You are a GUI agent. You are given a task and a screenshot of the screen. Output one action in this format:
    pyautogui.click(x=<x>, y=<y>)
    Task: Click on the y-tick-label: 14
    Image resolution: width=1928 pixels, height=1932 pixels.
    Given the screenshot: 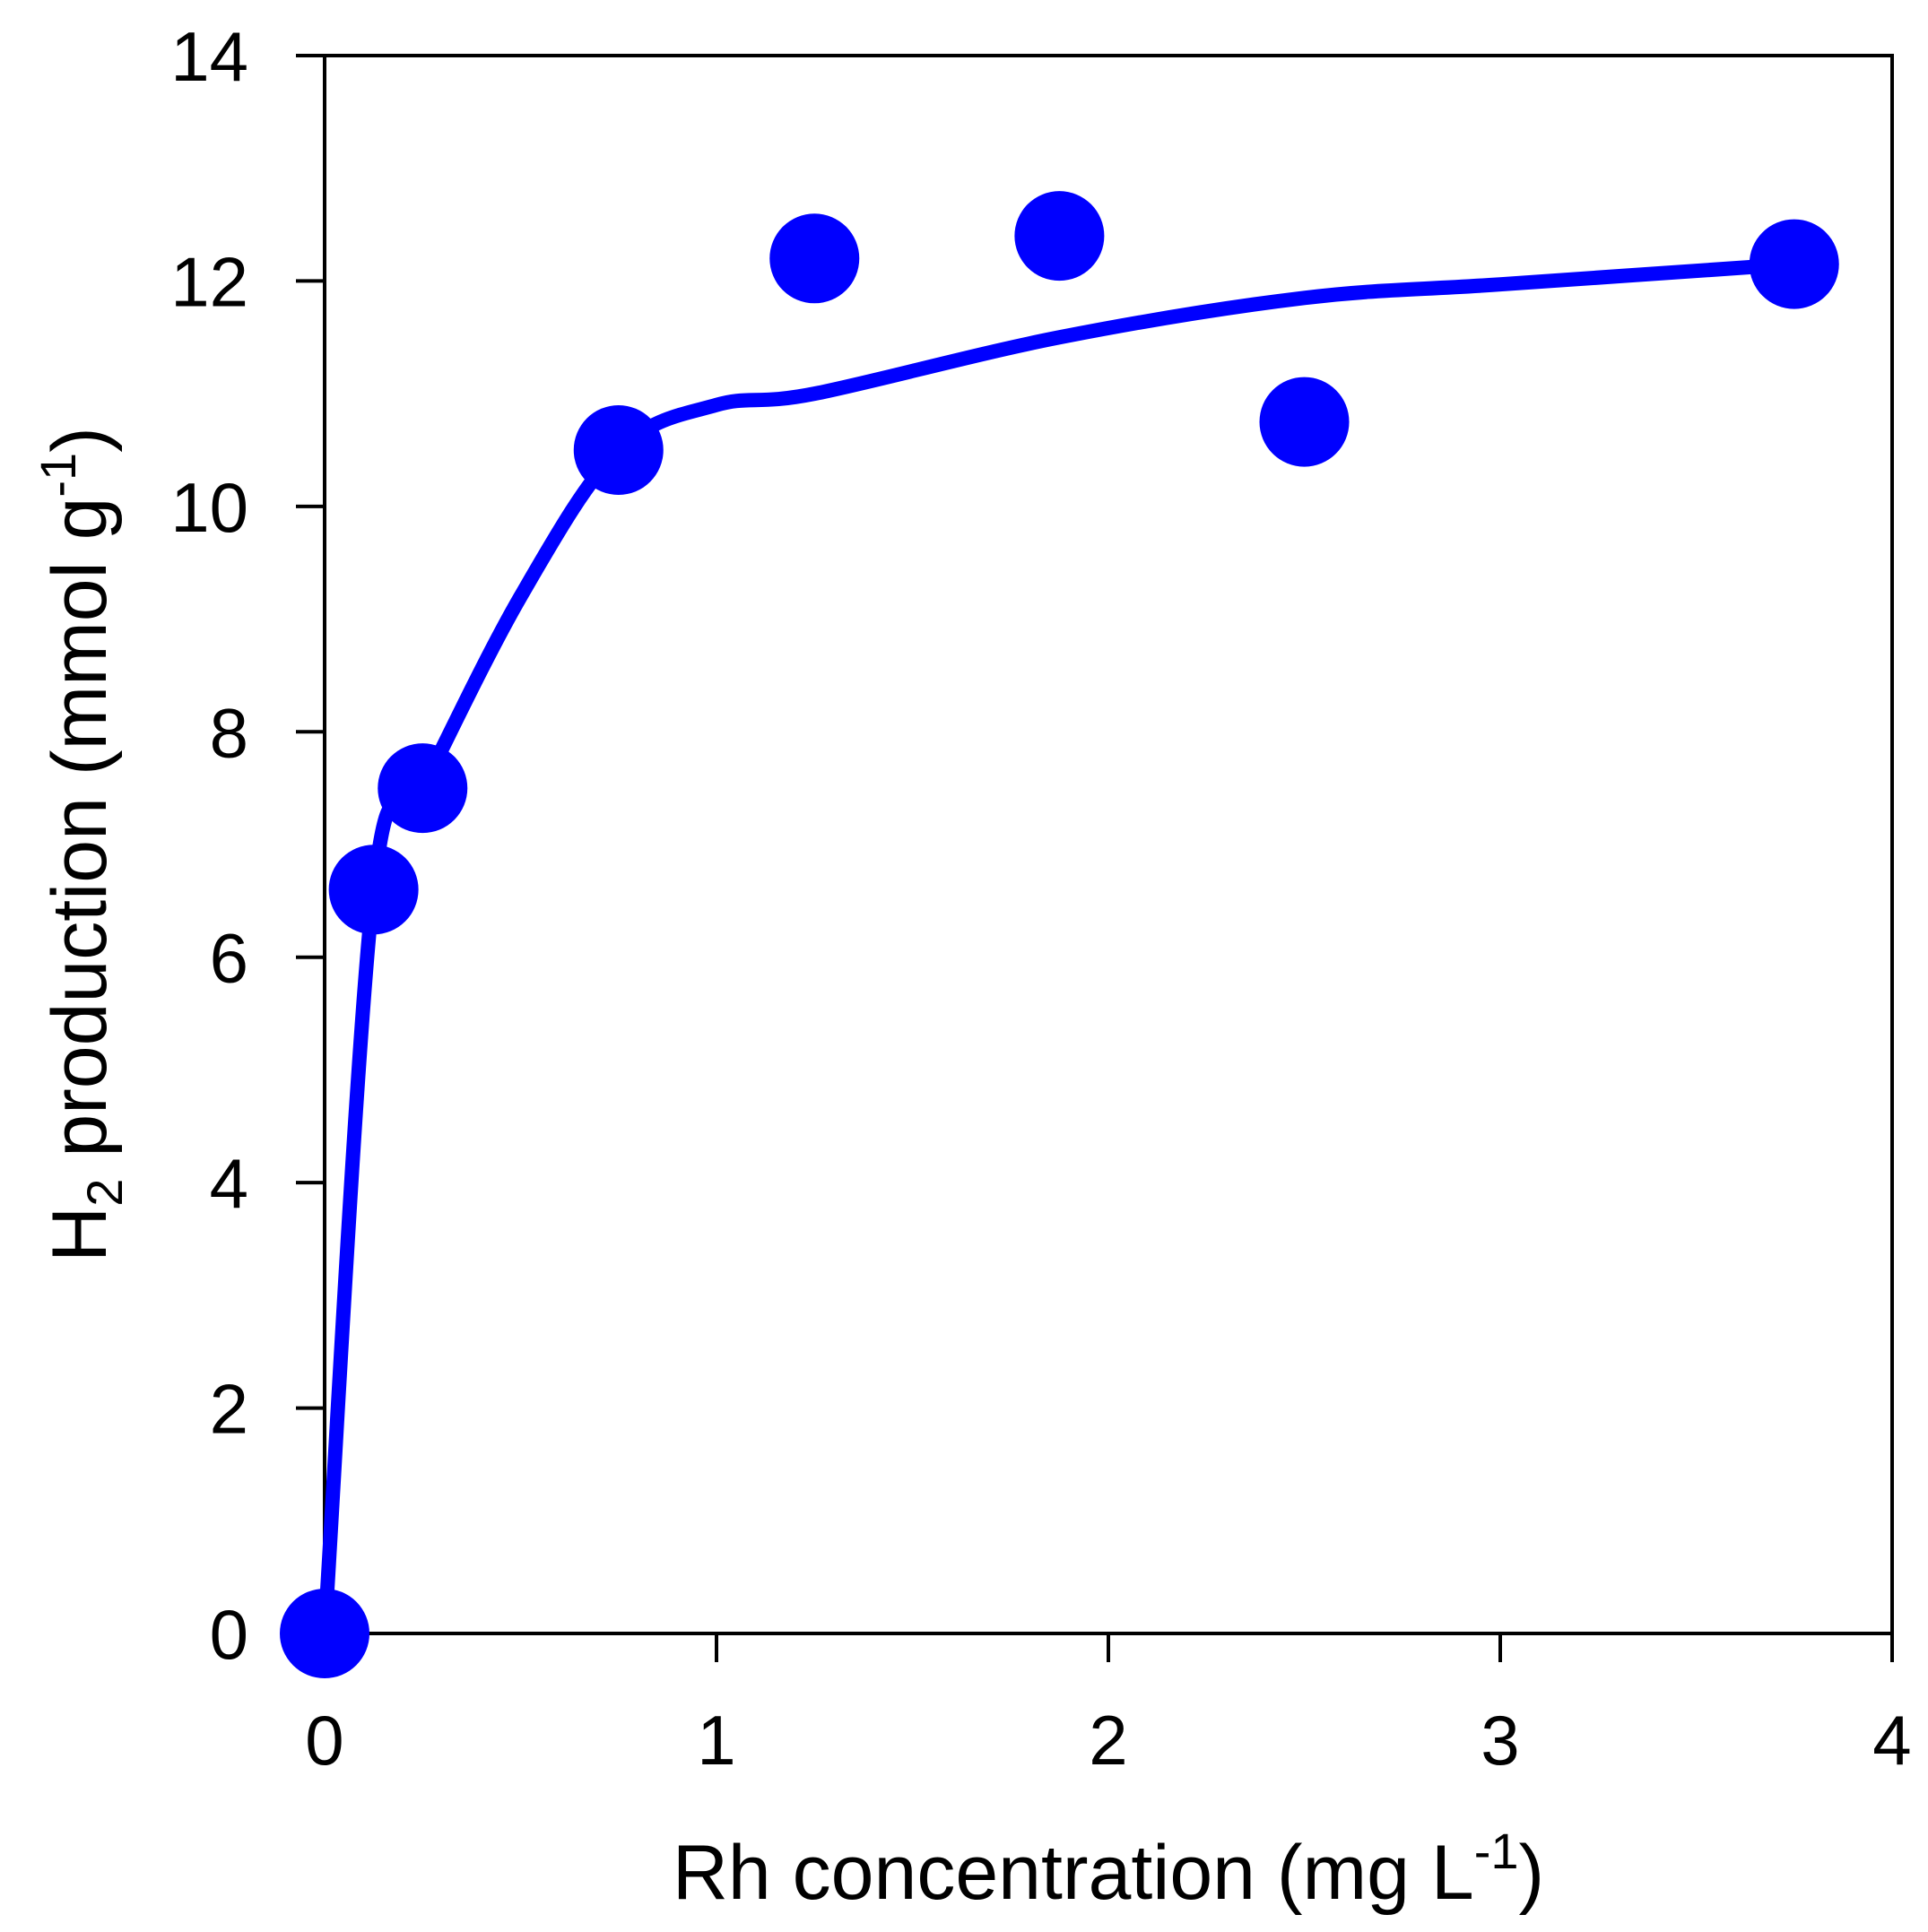 What is the action you would take?
    pyautogui.click(x=209, y=56)
    